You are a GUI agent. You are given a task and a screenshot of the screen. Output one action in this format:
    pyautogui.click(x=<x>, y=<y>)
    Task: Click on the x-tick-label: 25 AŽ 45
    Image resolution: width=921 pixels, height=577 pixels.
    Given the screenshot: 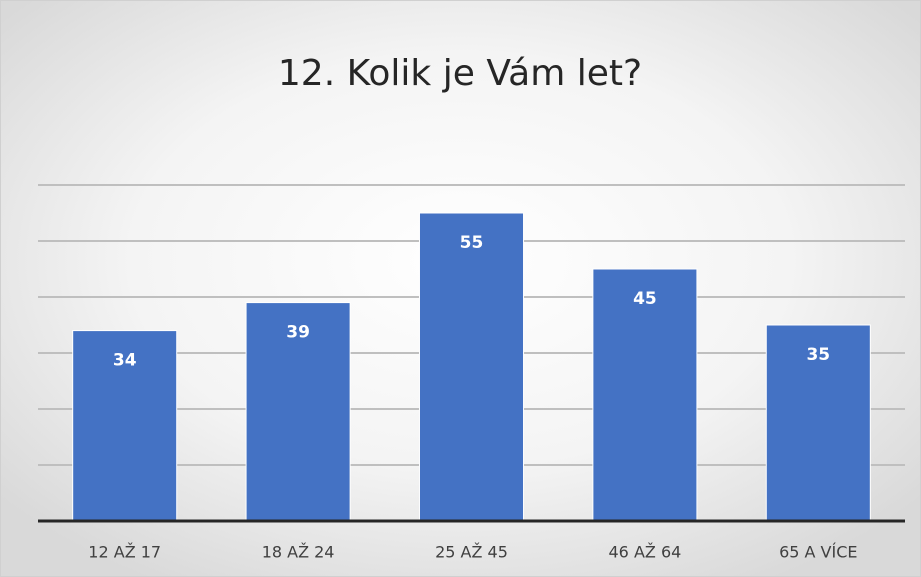 What is the action you would take?
    pyautogui.click(x=471, y=552)
    